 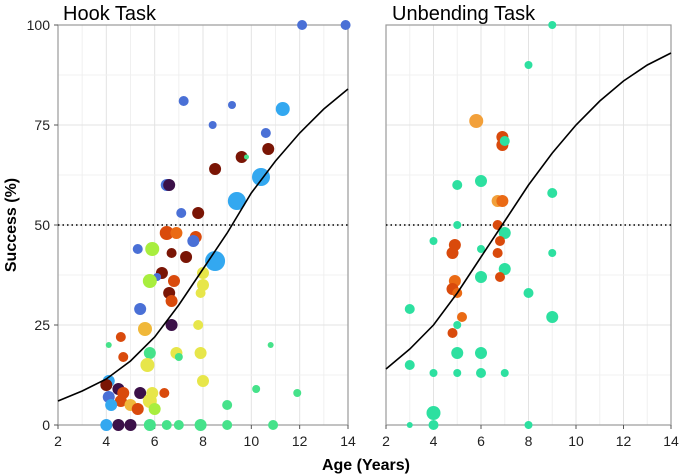 What do you see at coordinates (464, 14) in the screenshot?
I see `panel-title-unbending-task: Unbending Task` at bounding box center [464, 14].